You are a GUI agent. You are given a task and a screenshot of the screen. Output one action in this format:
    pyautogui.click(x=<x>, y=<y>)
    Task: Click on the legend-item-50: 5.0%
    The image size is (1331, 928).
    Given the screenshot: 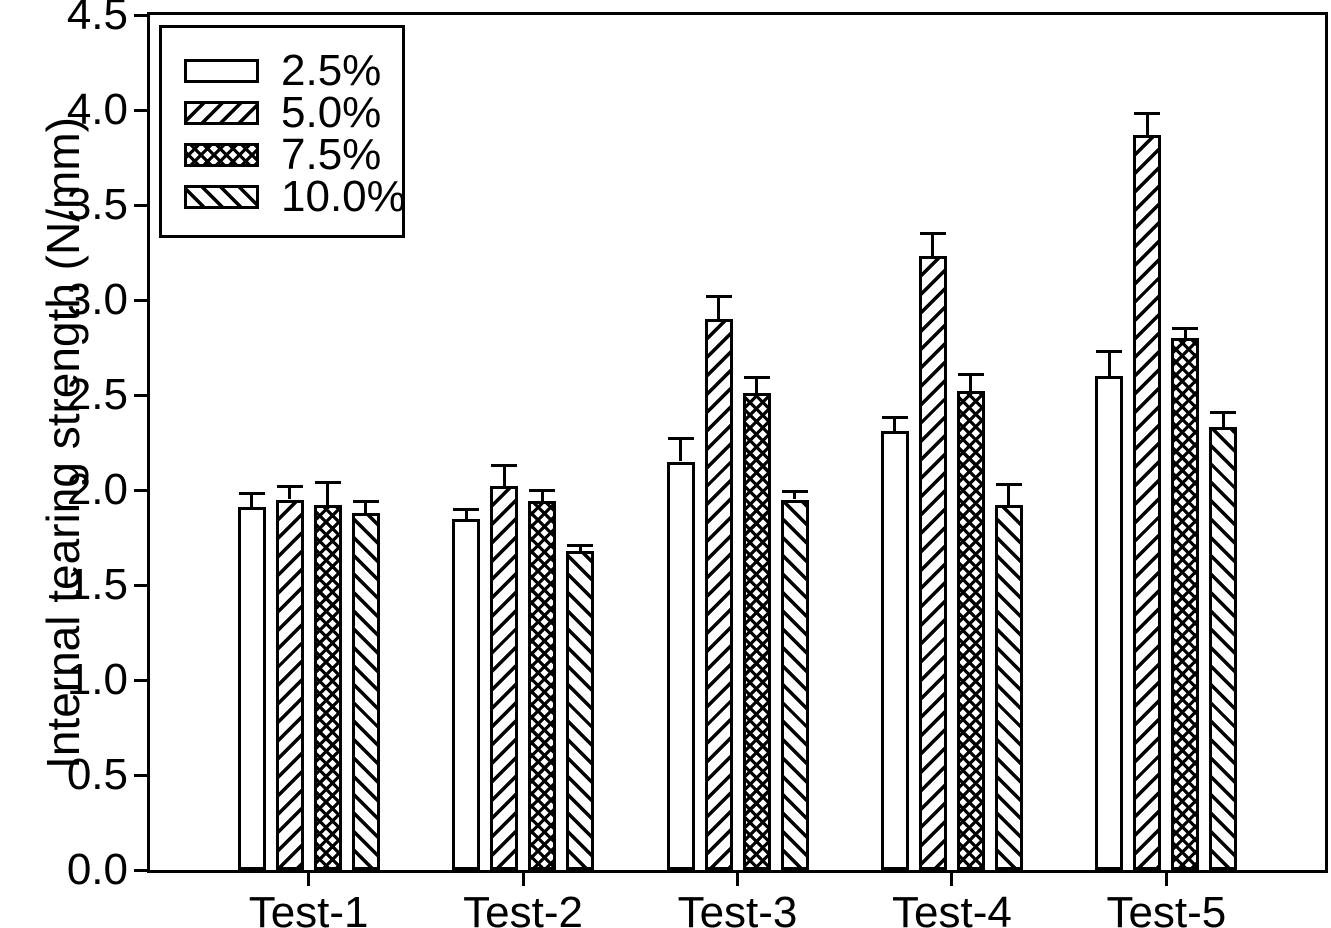 What is the action you would take?
    pyautogui.click(x=293, y=112)
    